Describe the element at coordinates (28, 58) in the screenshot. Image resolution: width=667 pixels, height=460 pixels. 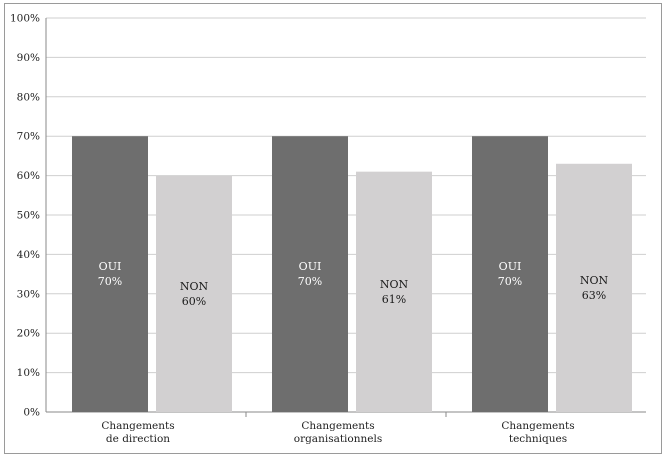
I see `y-tick-label: 90%` at that location.